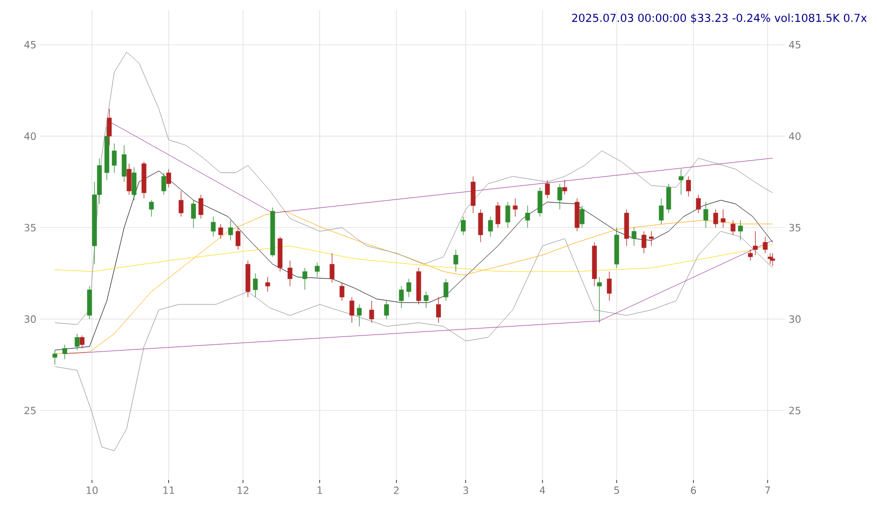 The width and height of the screenshot is (878, 505). Describe the element at coordinates (30, 44) in the screenshot. I see `y-tick-label: 45` at that location.